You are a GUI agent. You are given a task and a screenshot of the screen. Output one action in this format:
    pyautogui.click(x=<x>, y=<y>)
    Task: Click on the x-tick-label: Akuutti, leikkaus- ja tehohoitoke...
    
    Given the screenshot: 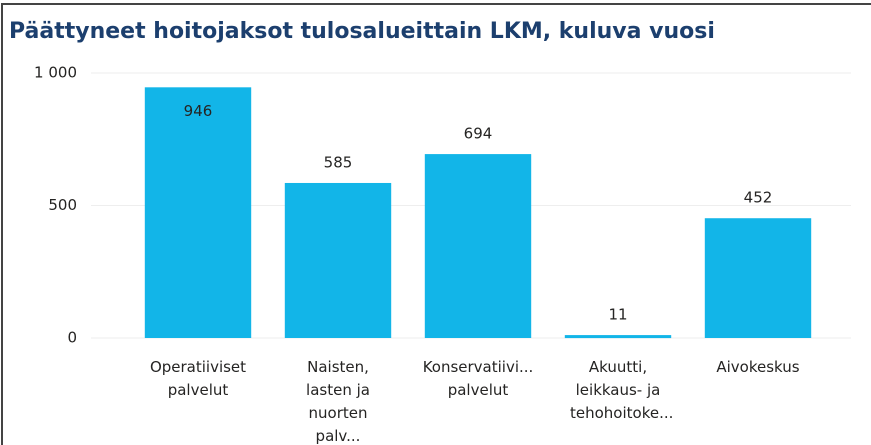 What is the action you would take?
    pyautogui.click(x=622, y=390)
    